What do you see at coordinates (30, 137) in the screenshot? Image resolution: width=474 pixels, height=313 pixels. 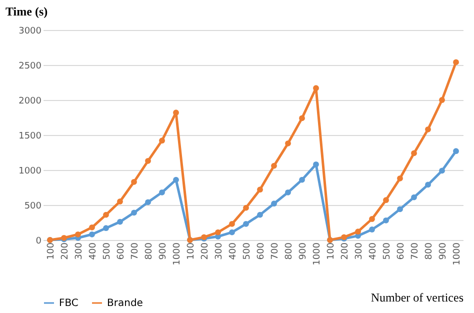 I see `y-tick-label: 1500` at bounding box center [30, 137].